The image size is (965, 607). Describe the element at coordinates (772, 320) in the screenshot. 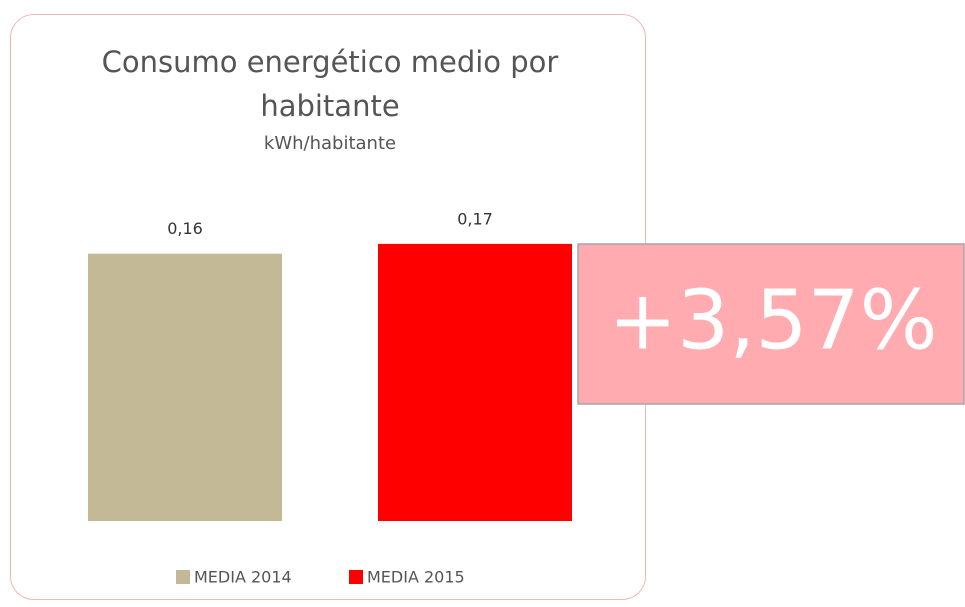

I see `annotation: +3,57%` at that location.